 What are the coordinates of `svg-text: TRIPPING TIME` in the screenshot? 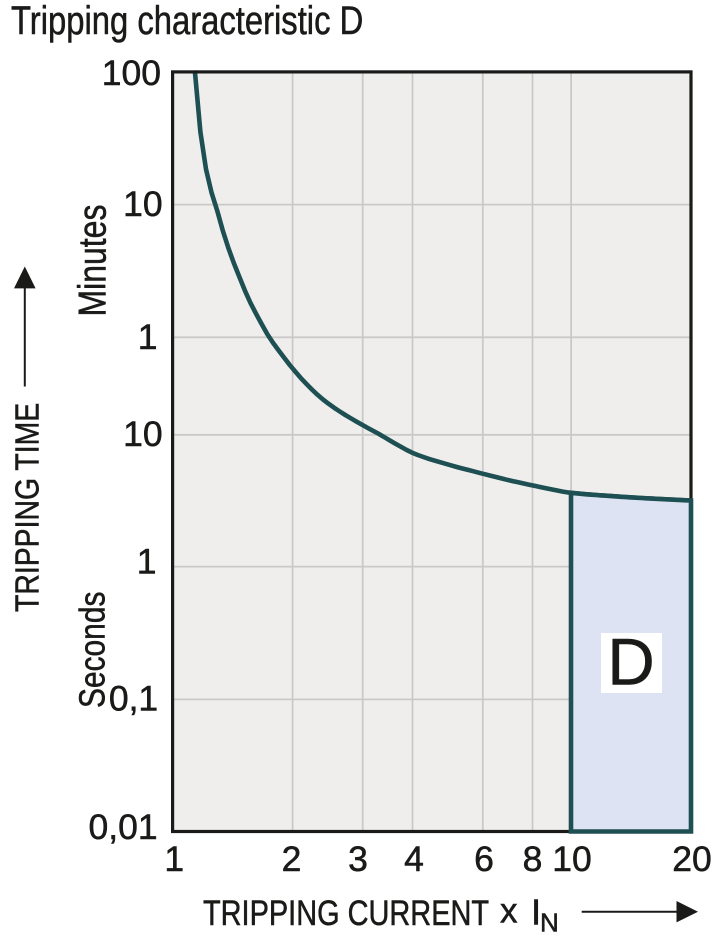 It's located at (27, 507).